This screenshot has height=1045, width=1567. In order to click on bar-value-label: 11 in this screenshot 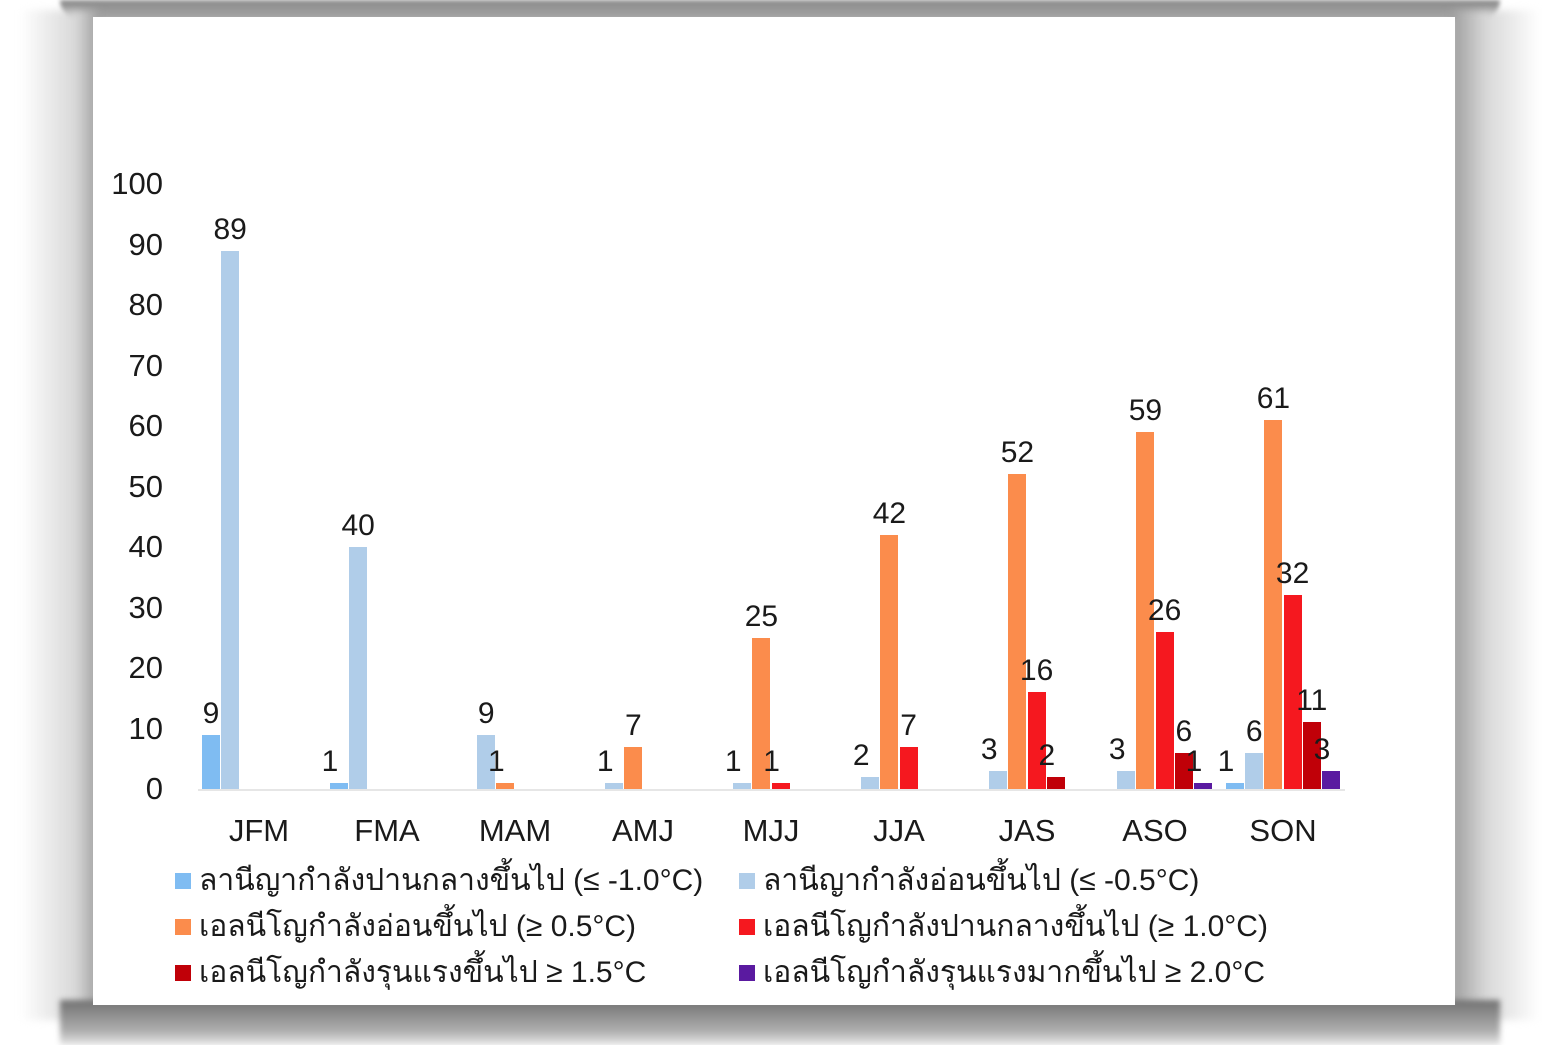, I will do `click(1312, 701)`.